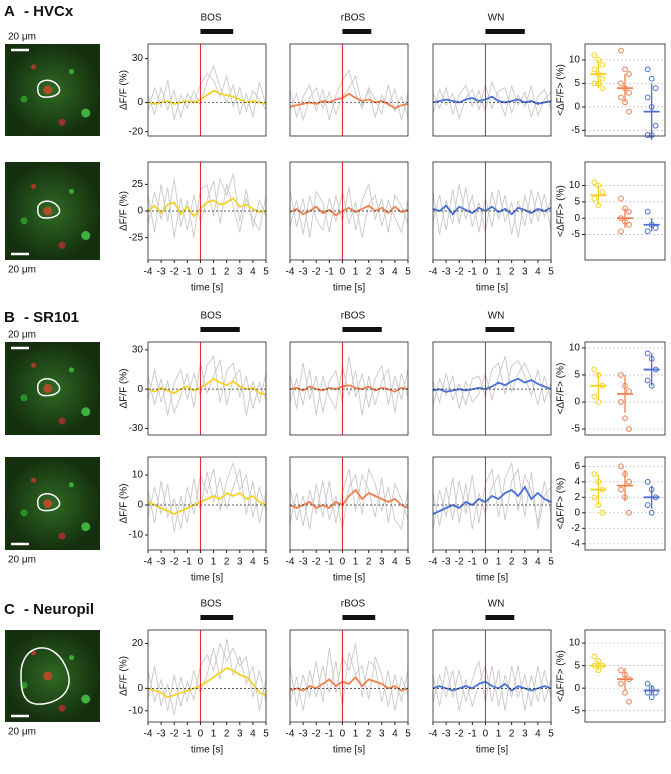  What do you see at coordinates (575, 130) in the screenshot?
I see `y-tick-label: -5` at bounding box center [575, 130].